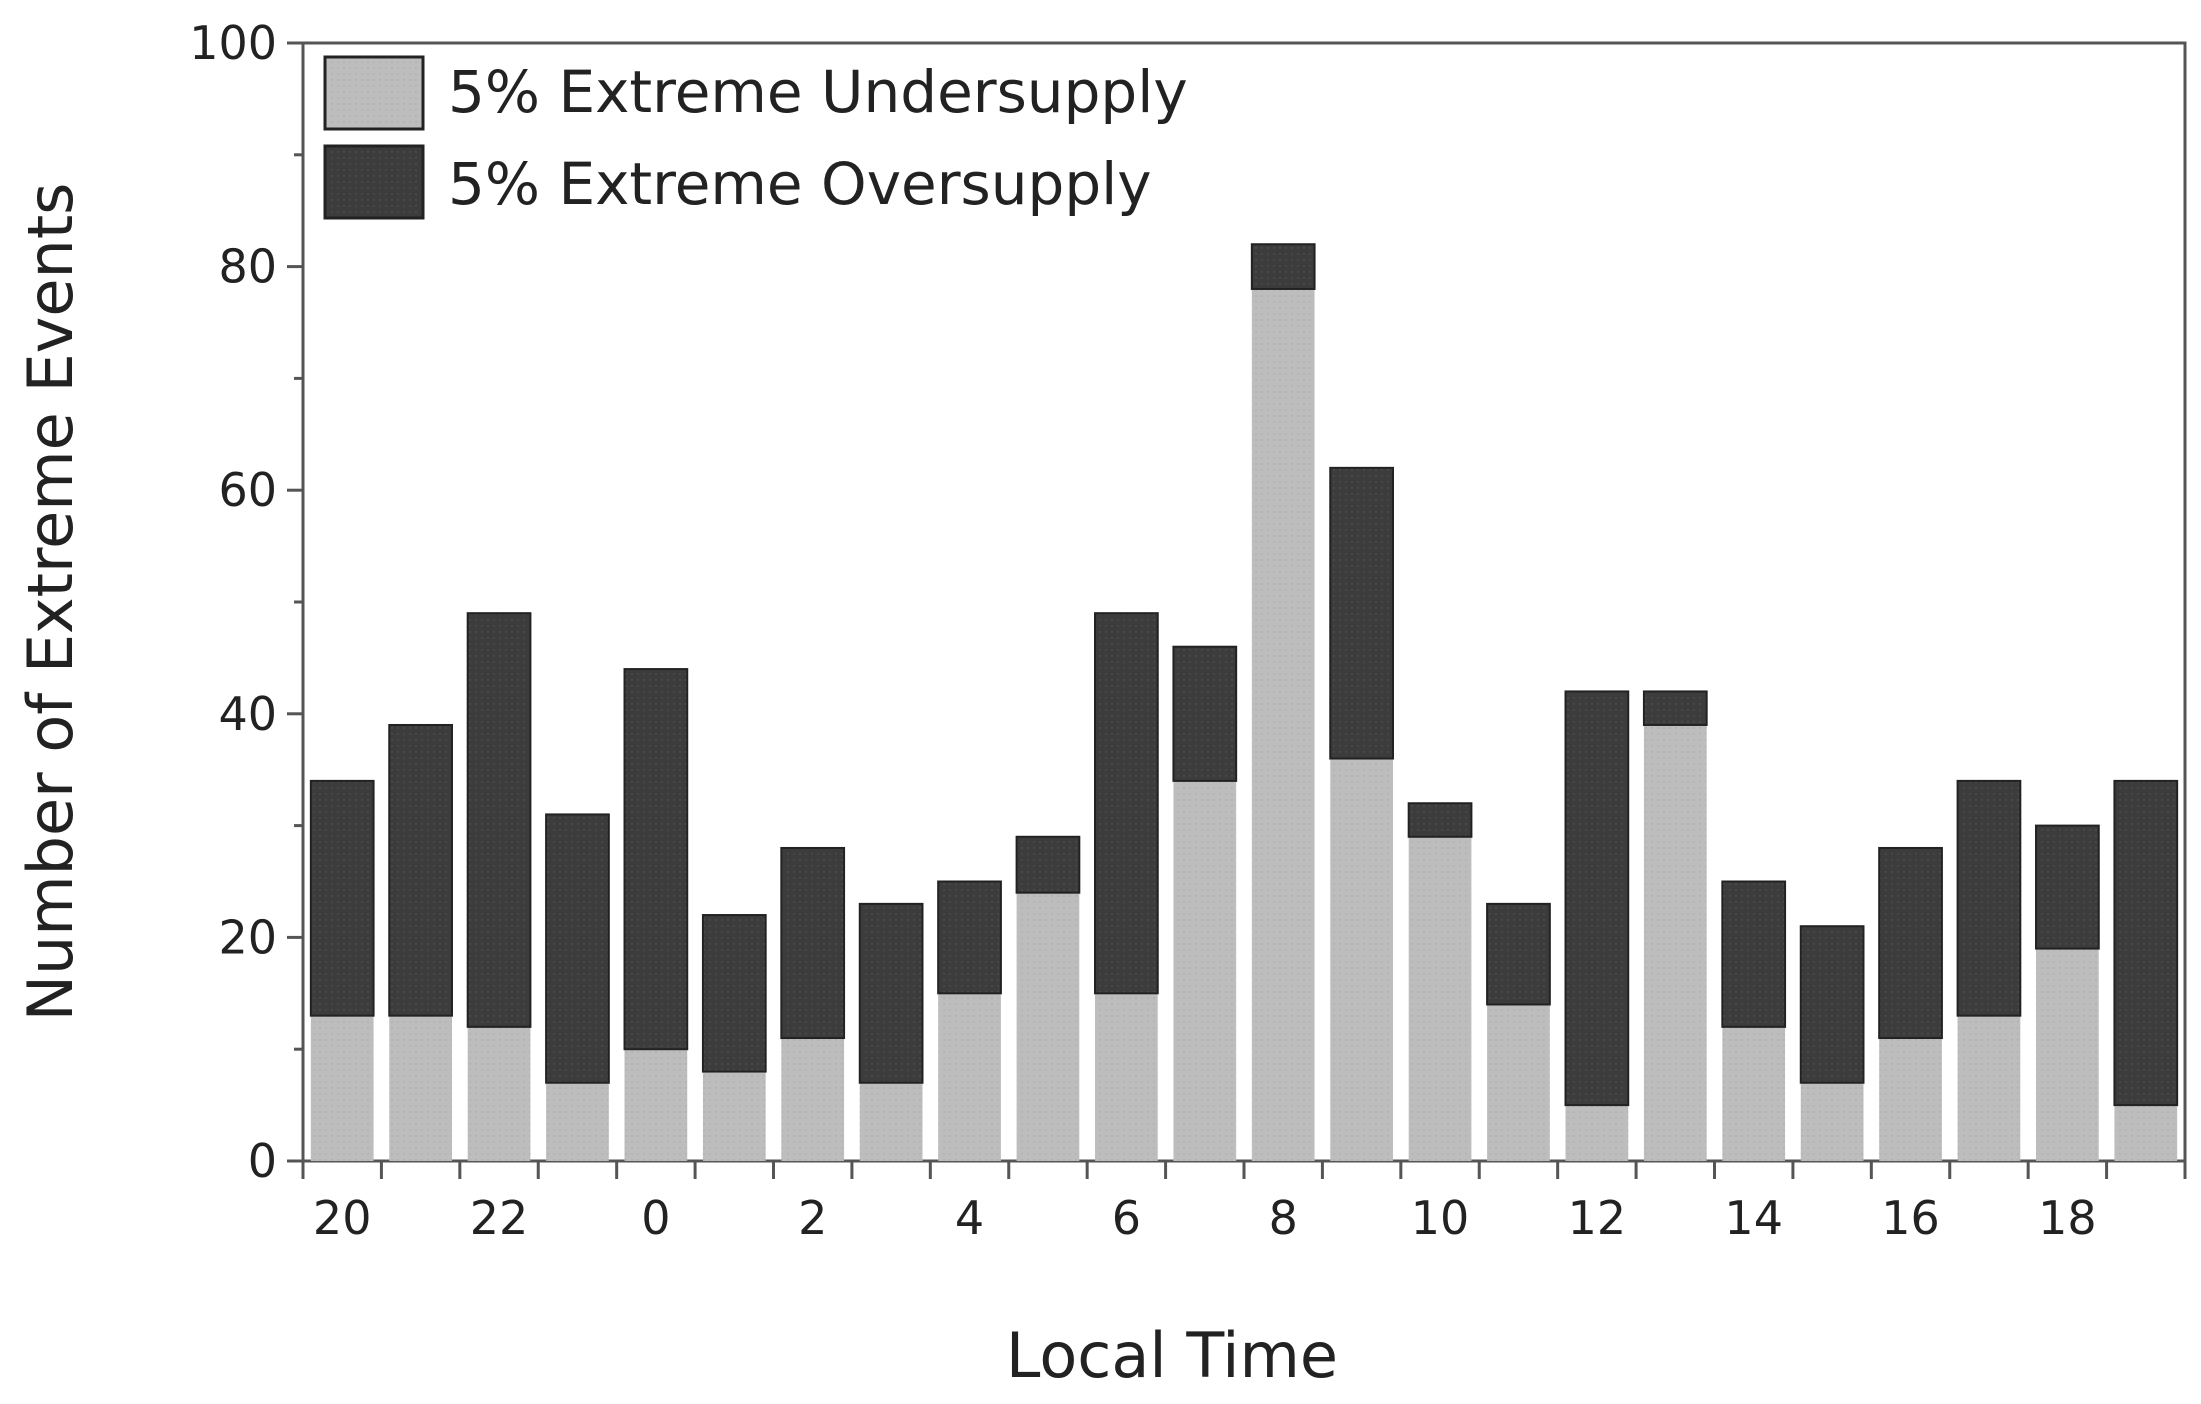  I want to click on y-tick-label: 40, so click(247, 714).